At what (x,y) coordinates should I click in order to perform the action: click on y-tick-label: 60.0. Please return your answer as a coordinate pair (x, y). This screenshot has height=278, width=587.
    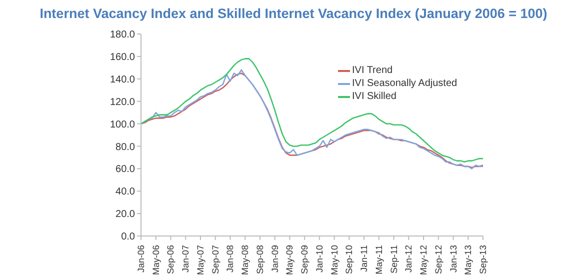
    Looking at the image, I should click on (126, 170).